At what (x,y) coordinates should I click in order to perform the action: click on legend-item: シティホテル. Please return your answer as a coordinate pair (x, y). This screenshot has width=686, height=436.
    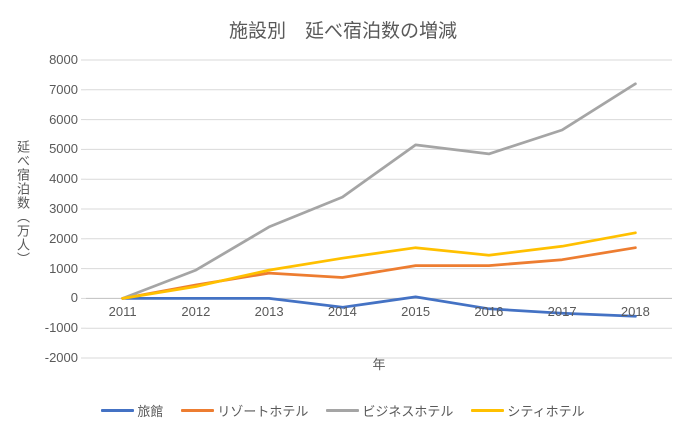
    Looking at the image, I should click on (528, 410).